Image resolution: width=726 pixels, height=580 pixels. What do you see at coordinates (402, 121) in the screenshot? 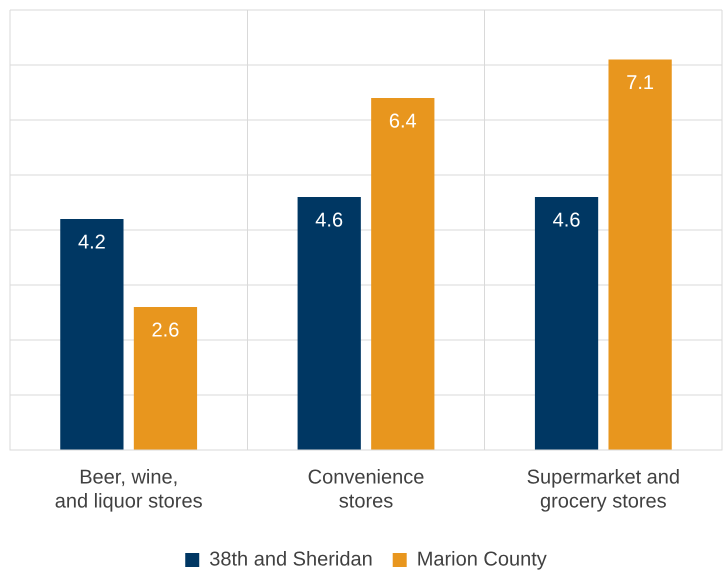
I see `data-label: 6.4` at bounding box center [402, 121].